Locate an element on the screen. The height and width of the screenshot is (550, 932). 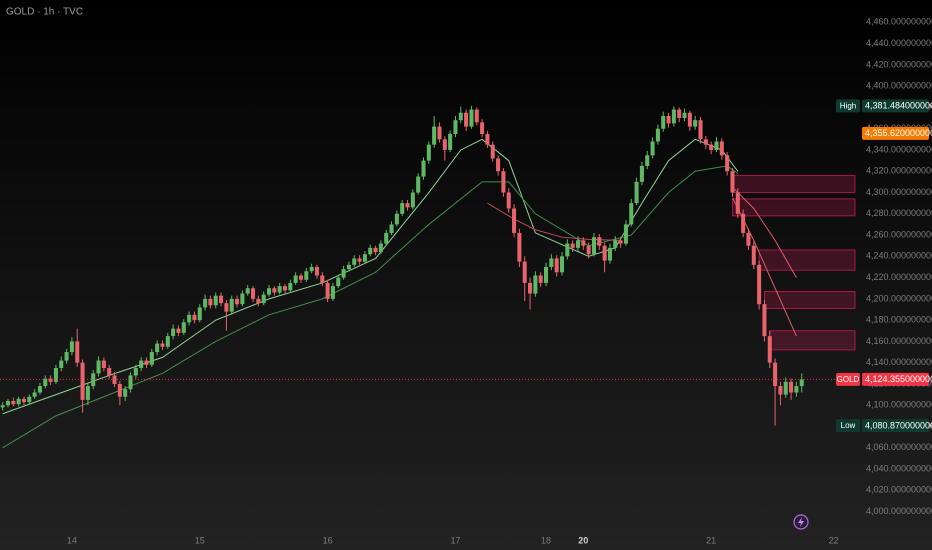
x-tick-label: 16 is located at coordinates (328, 540).